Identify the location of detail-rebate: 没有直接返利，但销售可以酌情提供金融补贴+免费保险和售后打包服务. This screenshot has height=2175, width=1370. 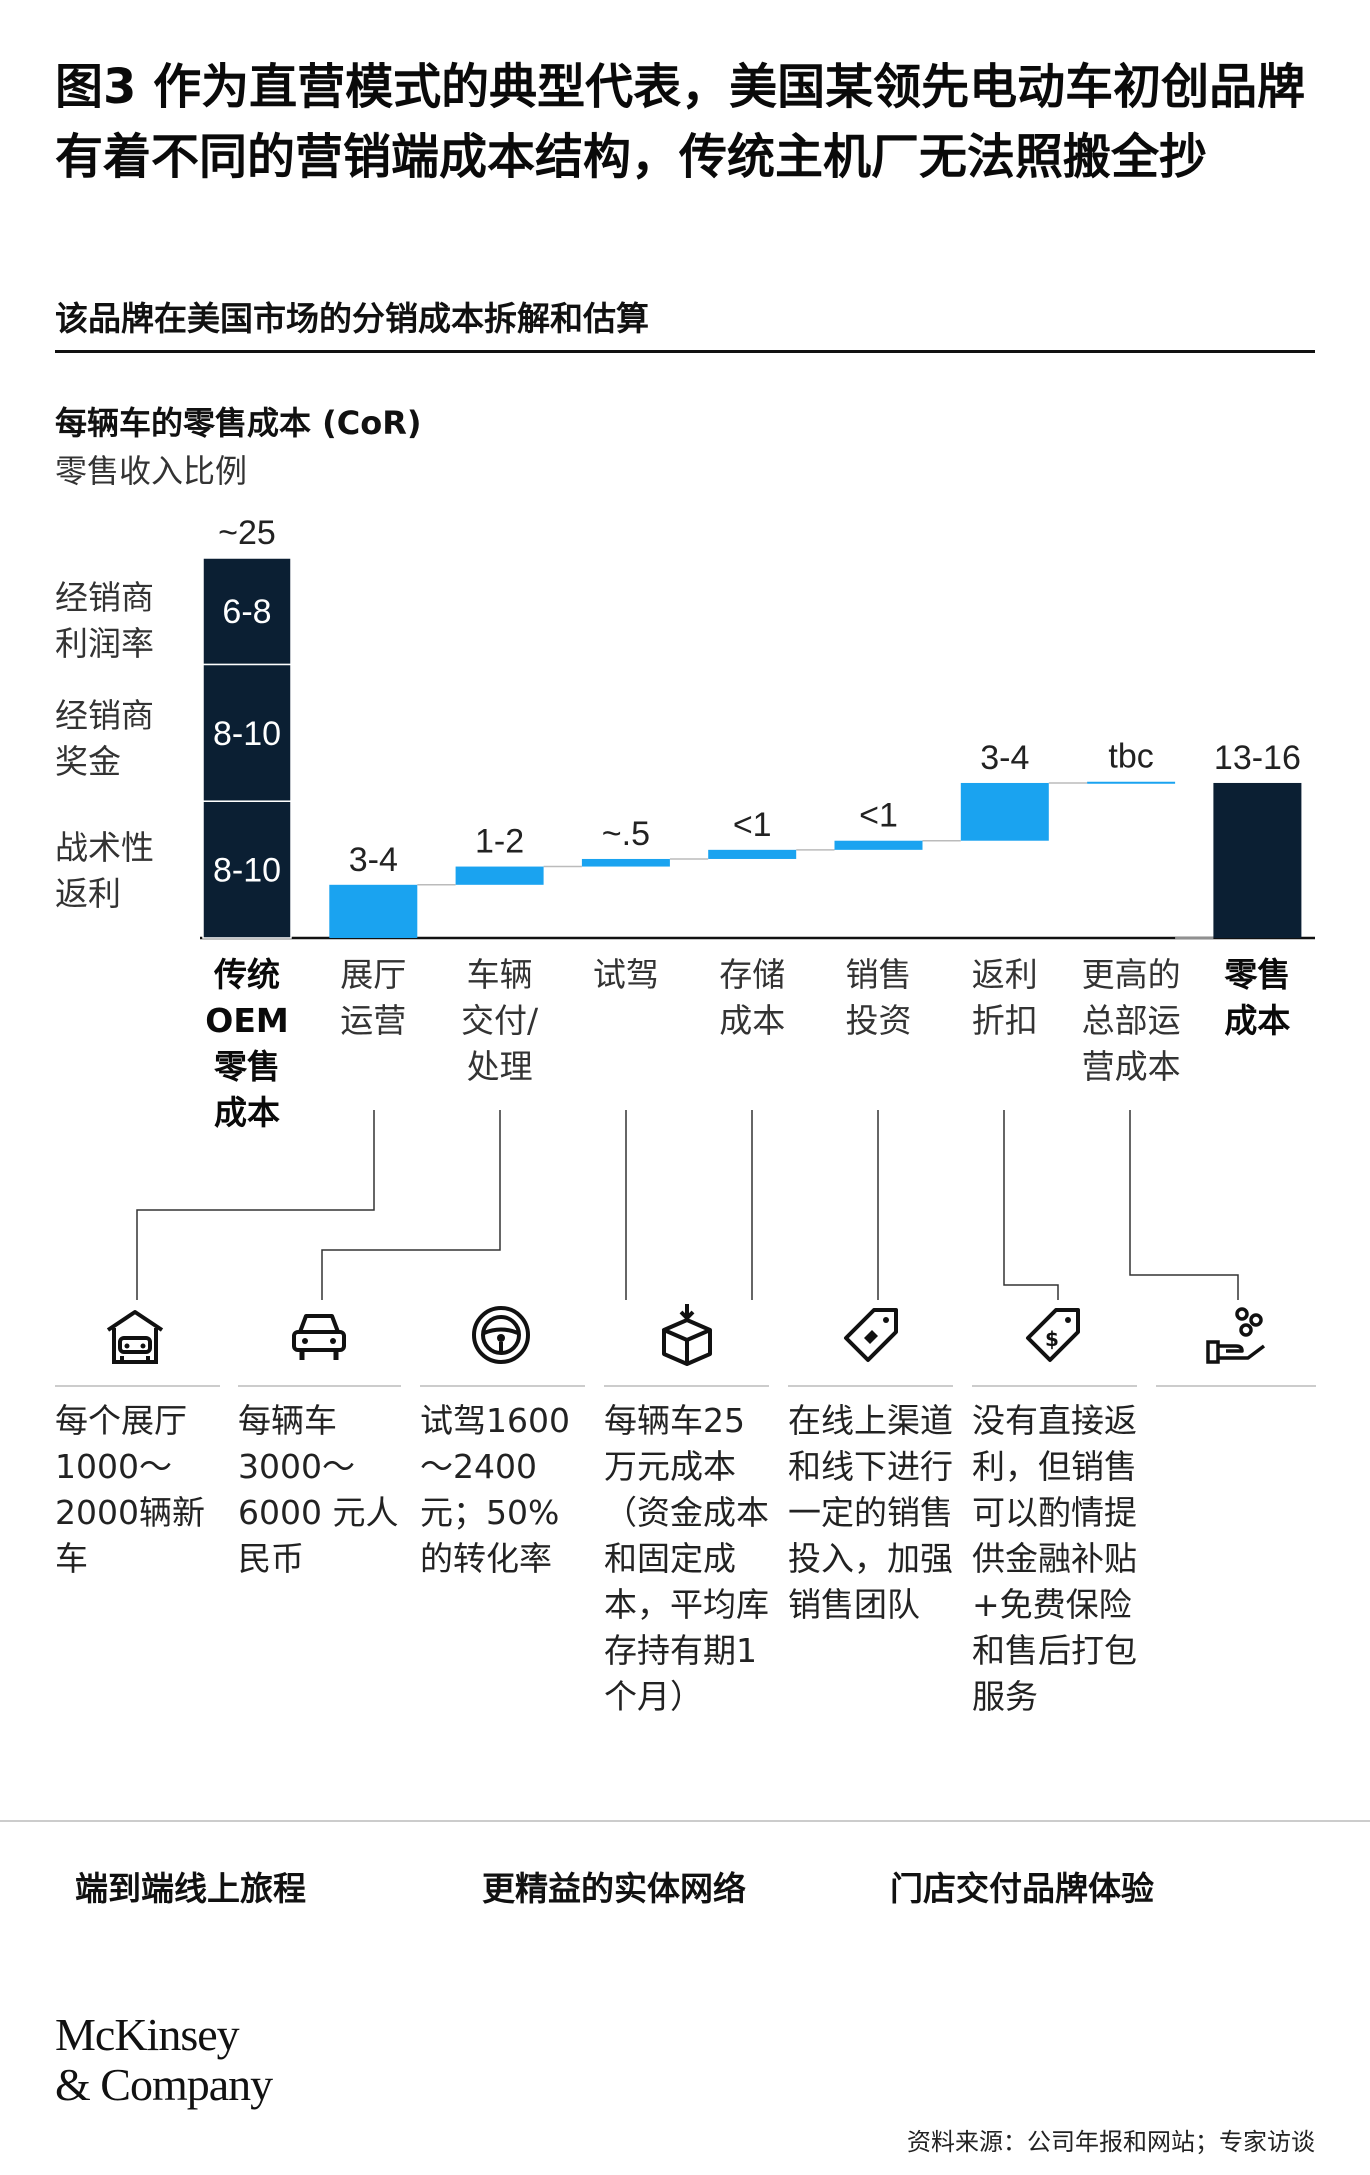
(1054, 1558).